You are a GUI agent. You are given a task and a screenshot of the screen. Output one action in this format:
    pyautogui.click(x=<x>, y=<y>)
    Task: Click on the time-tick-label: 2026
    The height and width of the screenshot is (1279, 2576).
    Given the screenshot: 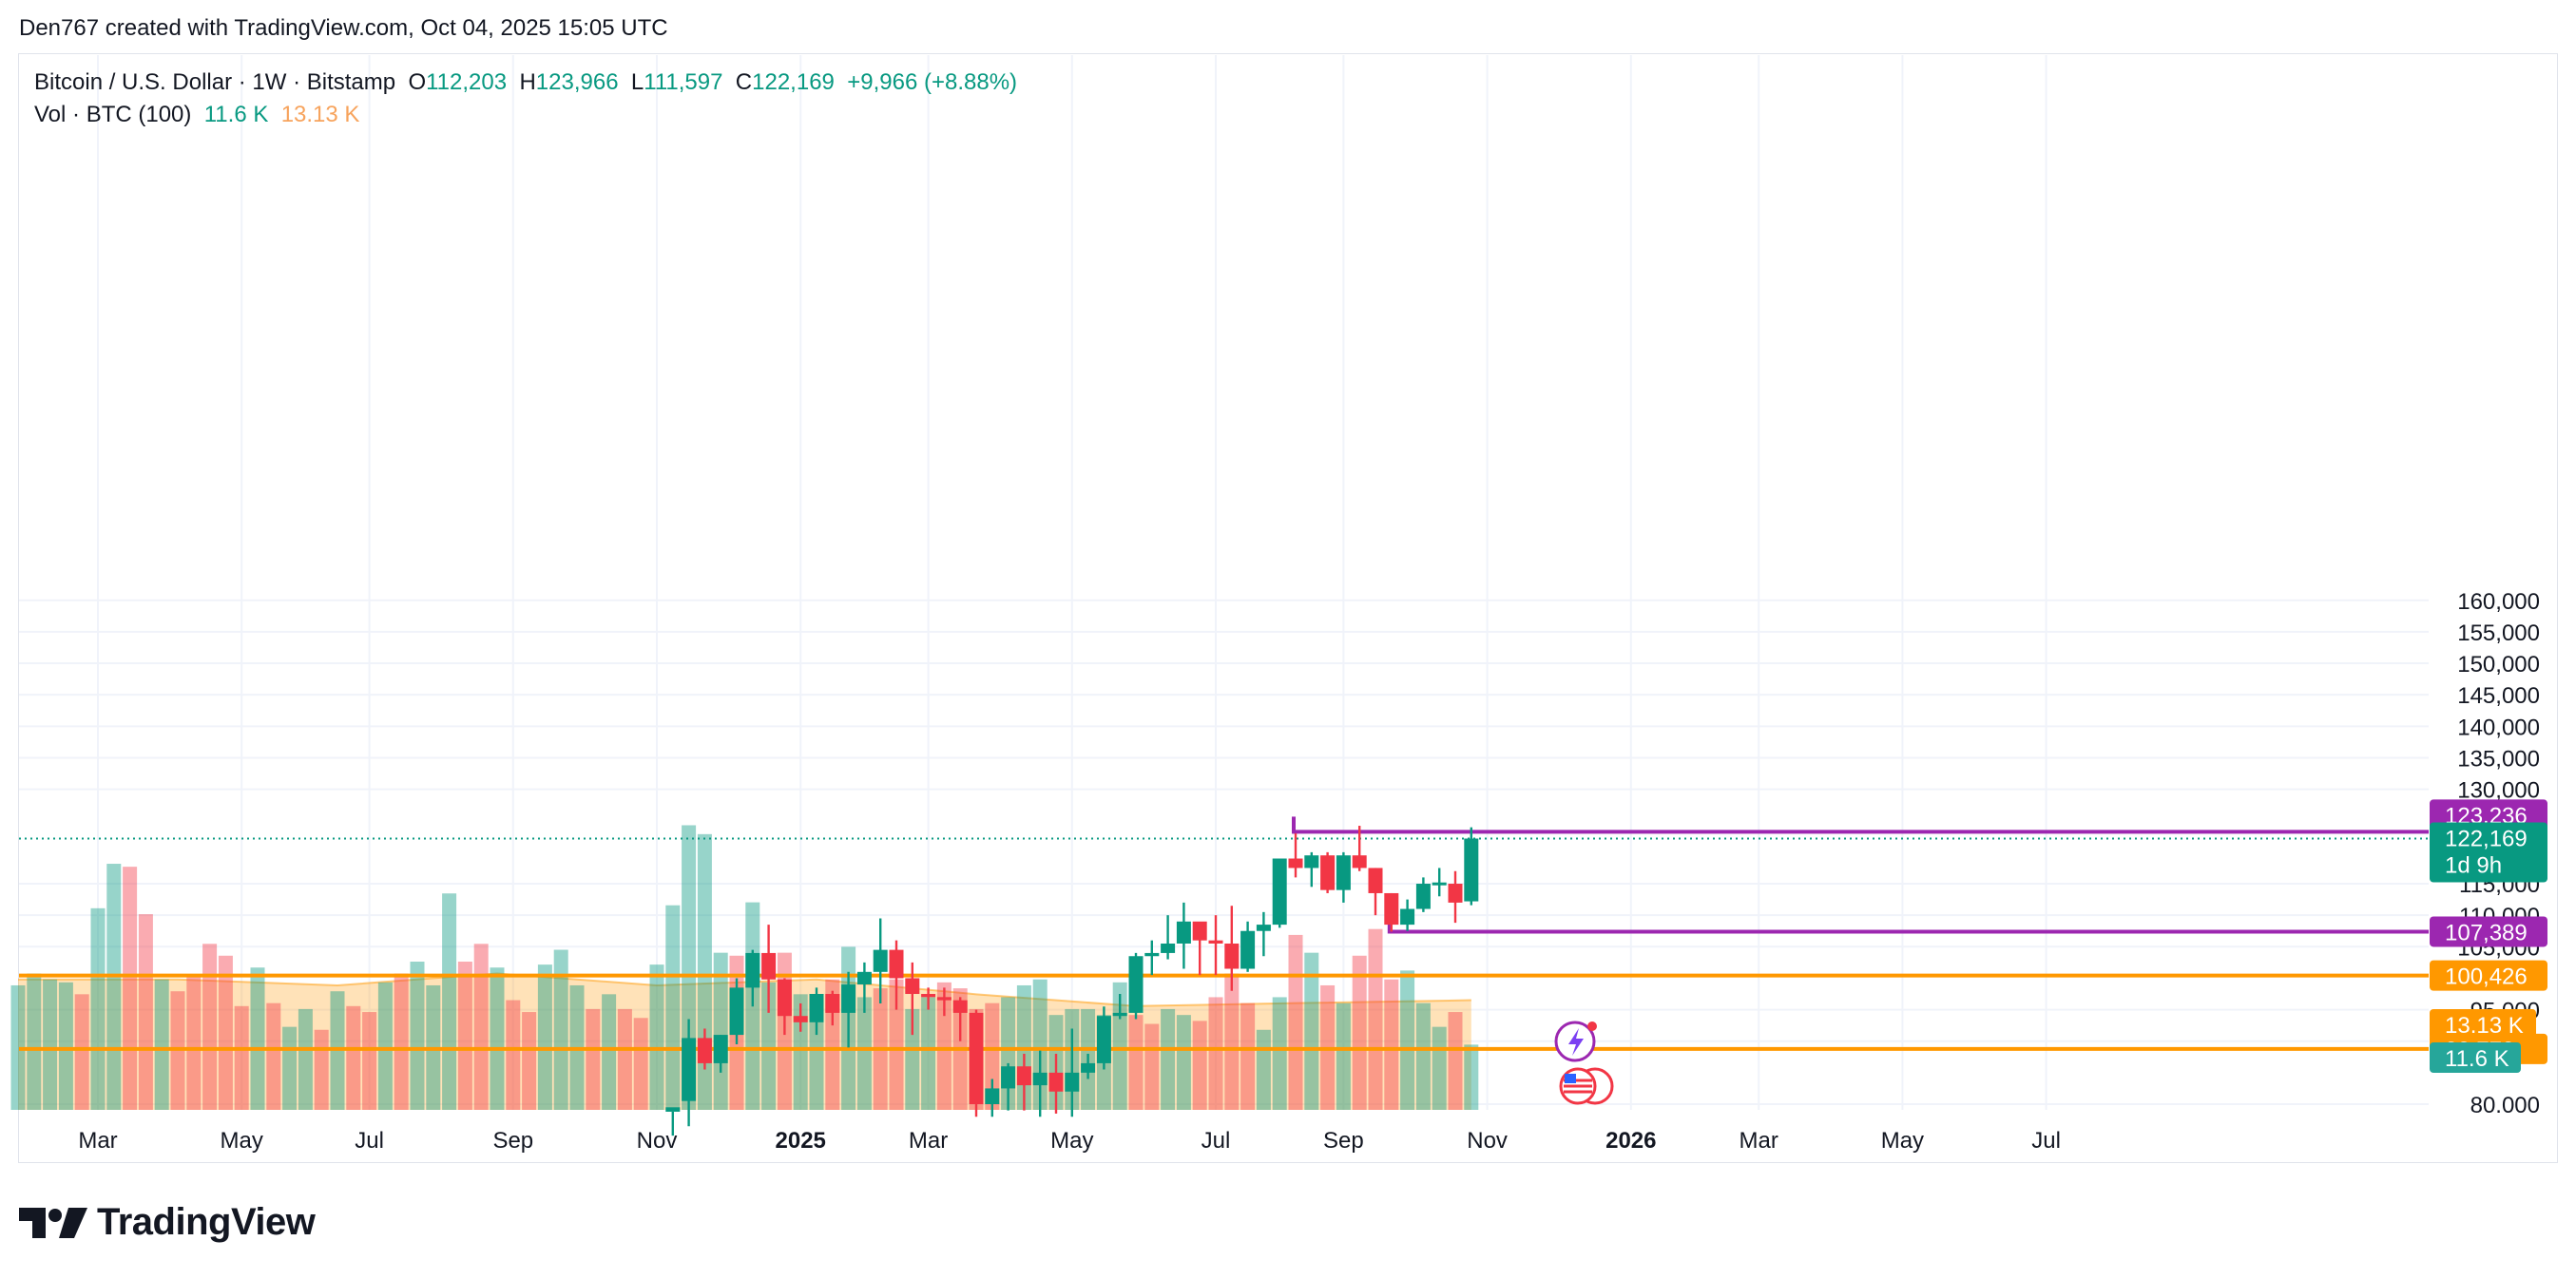 What is the action you would take?
    pyautogui.click(x=1630, y=1141)
    